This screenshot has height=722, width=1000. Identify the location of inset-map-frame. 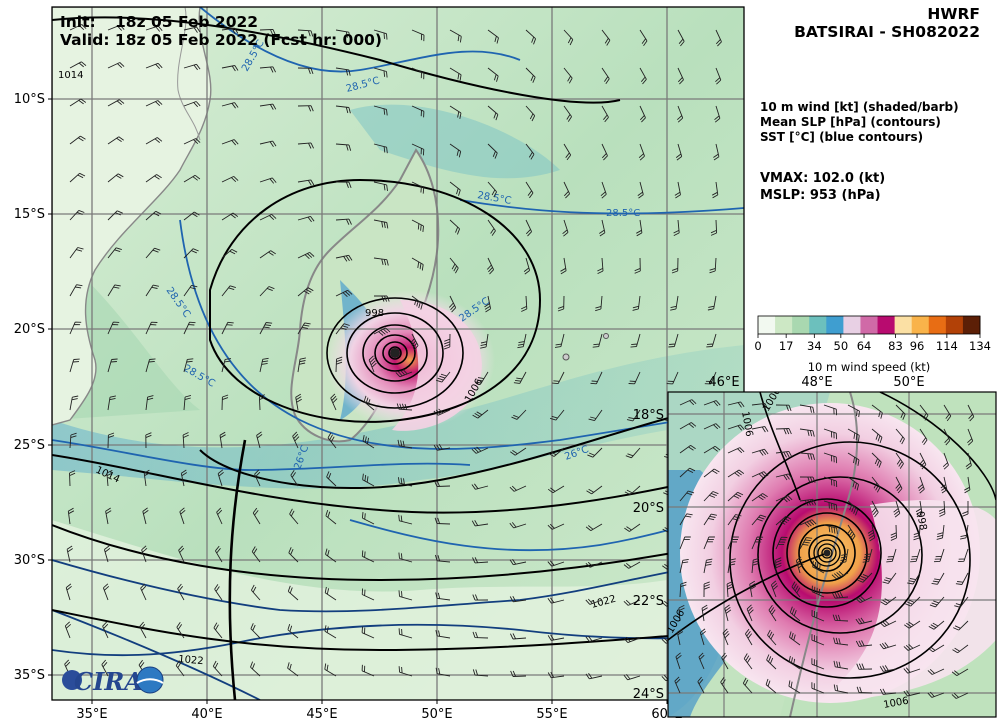
(832, 554).